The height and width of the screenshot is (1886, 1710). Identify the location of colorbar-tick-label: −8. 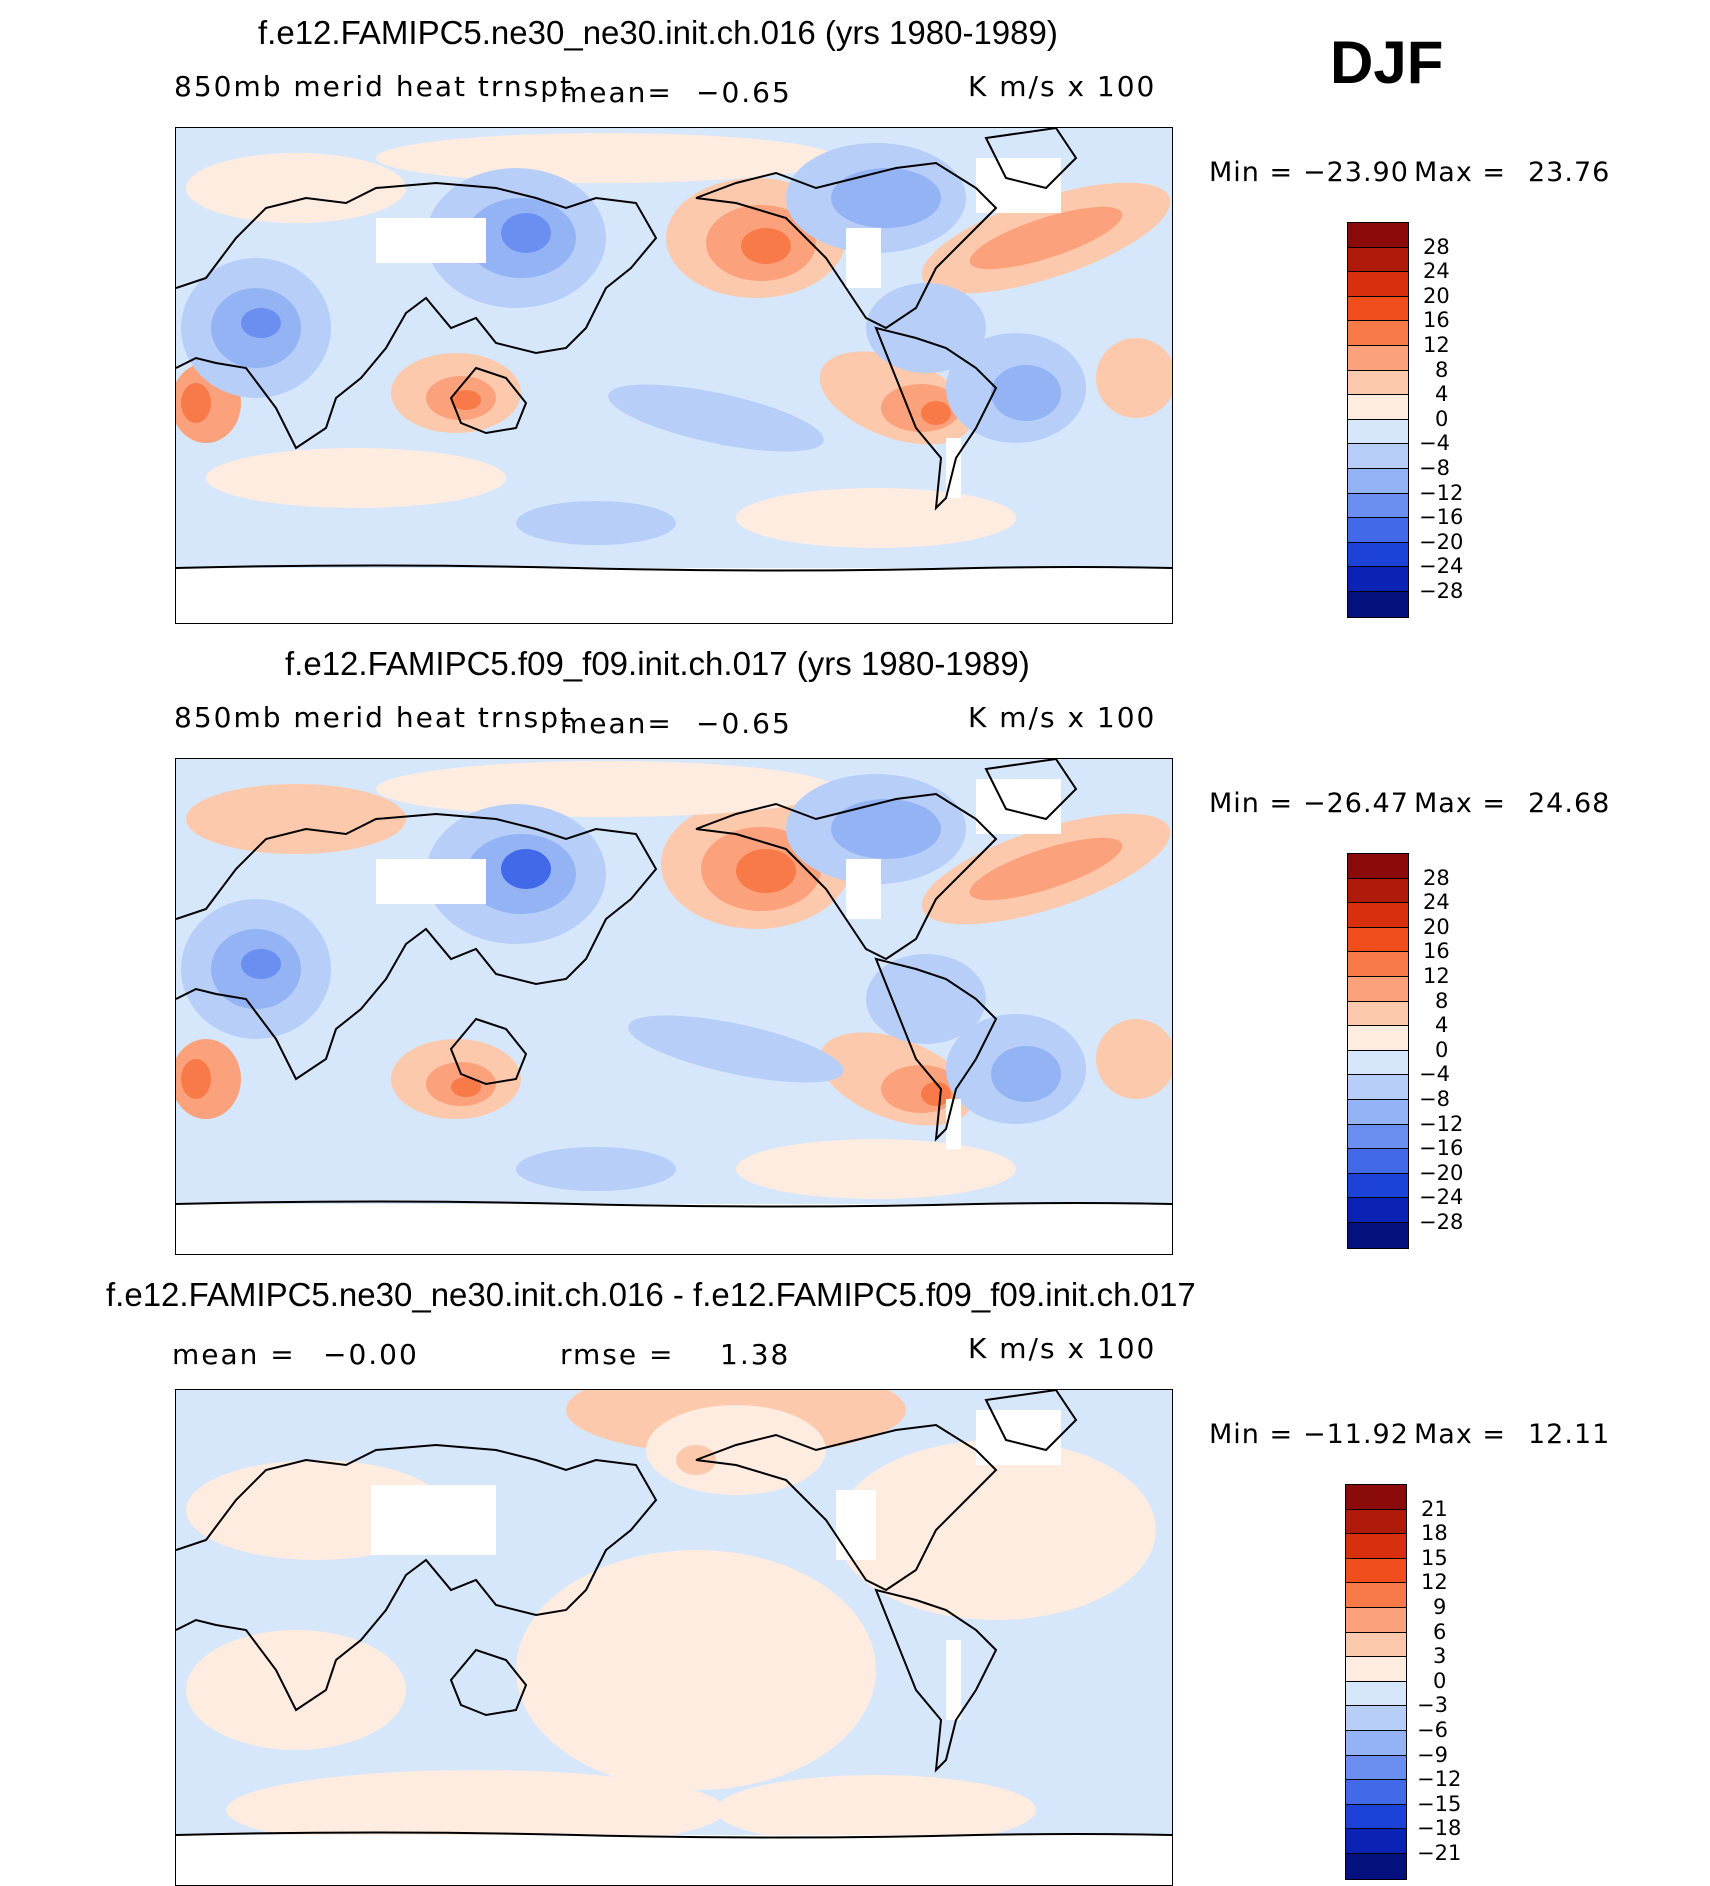
(1434, 468).